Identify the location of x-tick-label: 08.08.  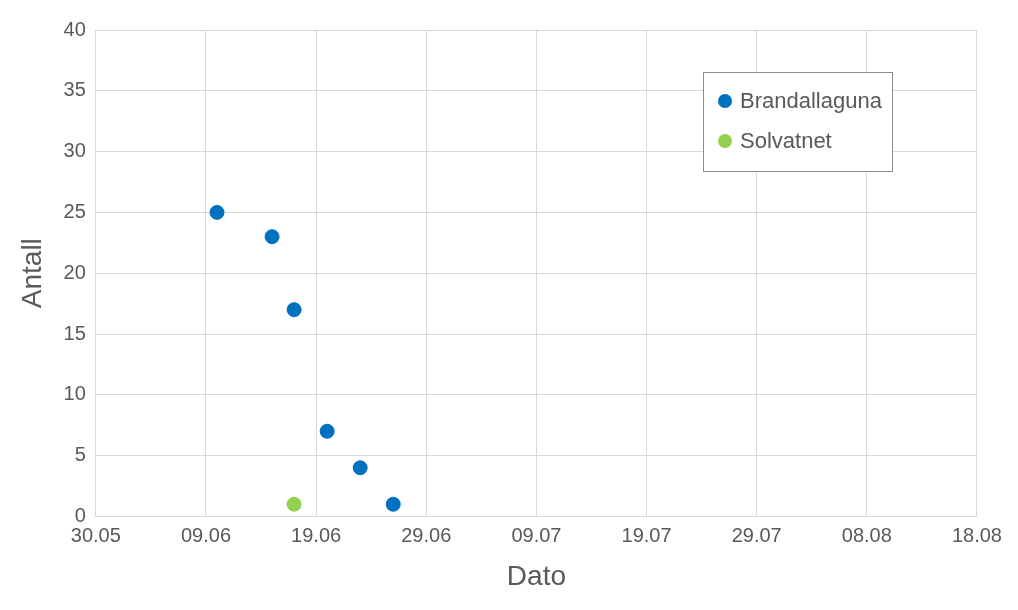
(866, 534).